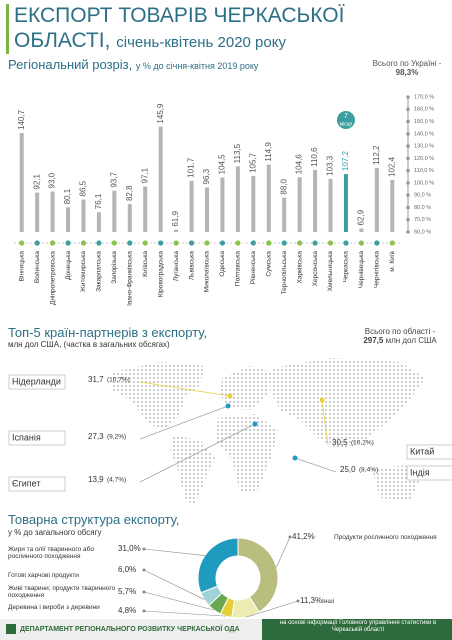  I want to click on country-value: 27,3, so click(96, 436).